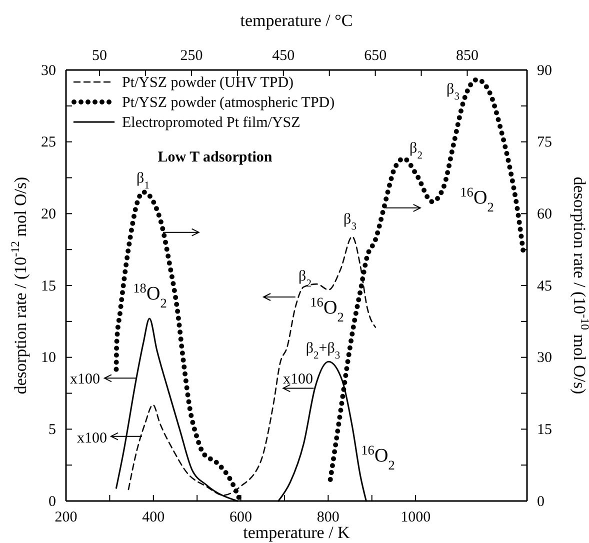  Describe the element at coordinates (48, 142) in the screenshot. I see `y-tick-label: 25` at that location.